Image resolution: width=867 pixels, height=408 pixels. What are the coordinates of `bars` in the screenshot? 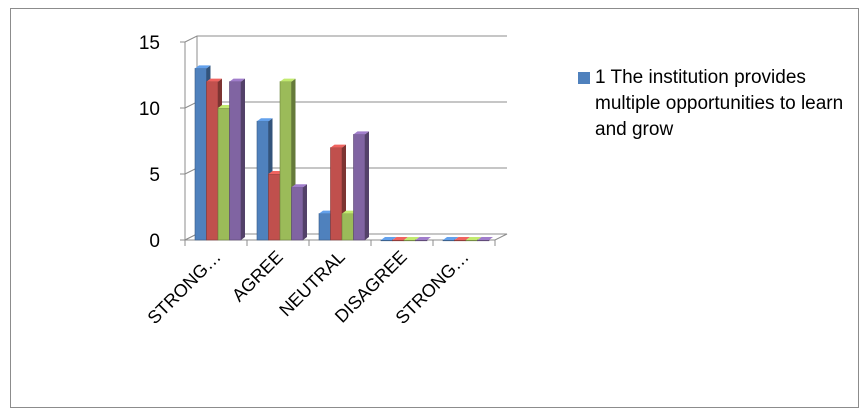 It's located at (343, 153).